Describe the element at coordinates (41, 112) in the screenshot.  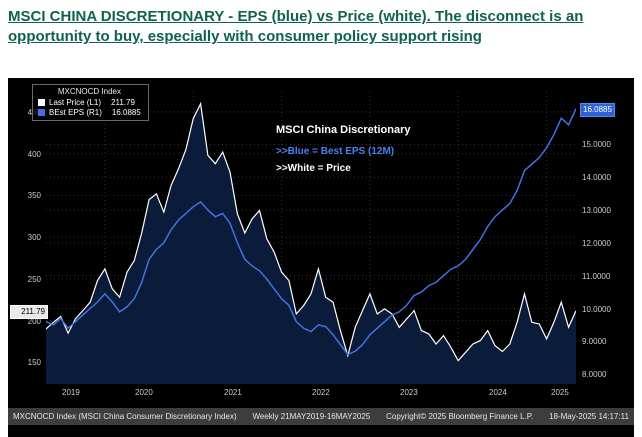
I see `eps-swatch-icon` at that location.